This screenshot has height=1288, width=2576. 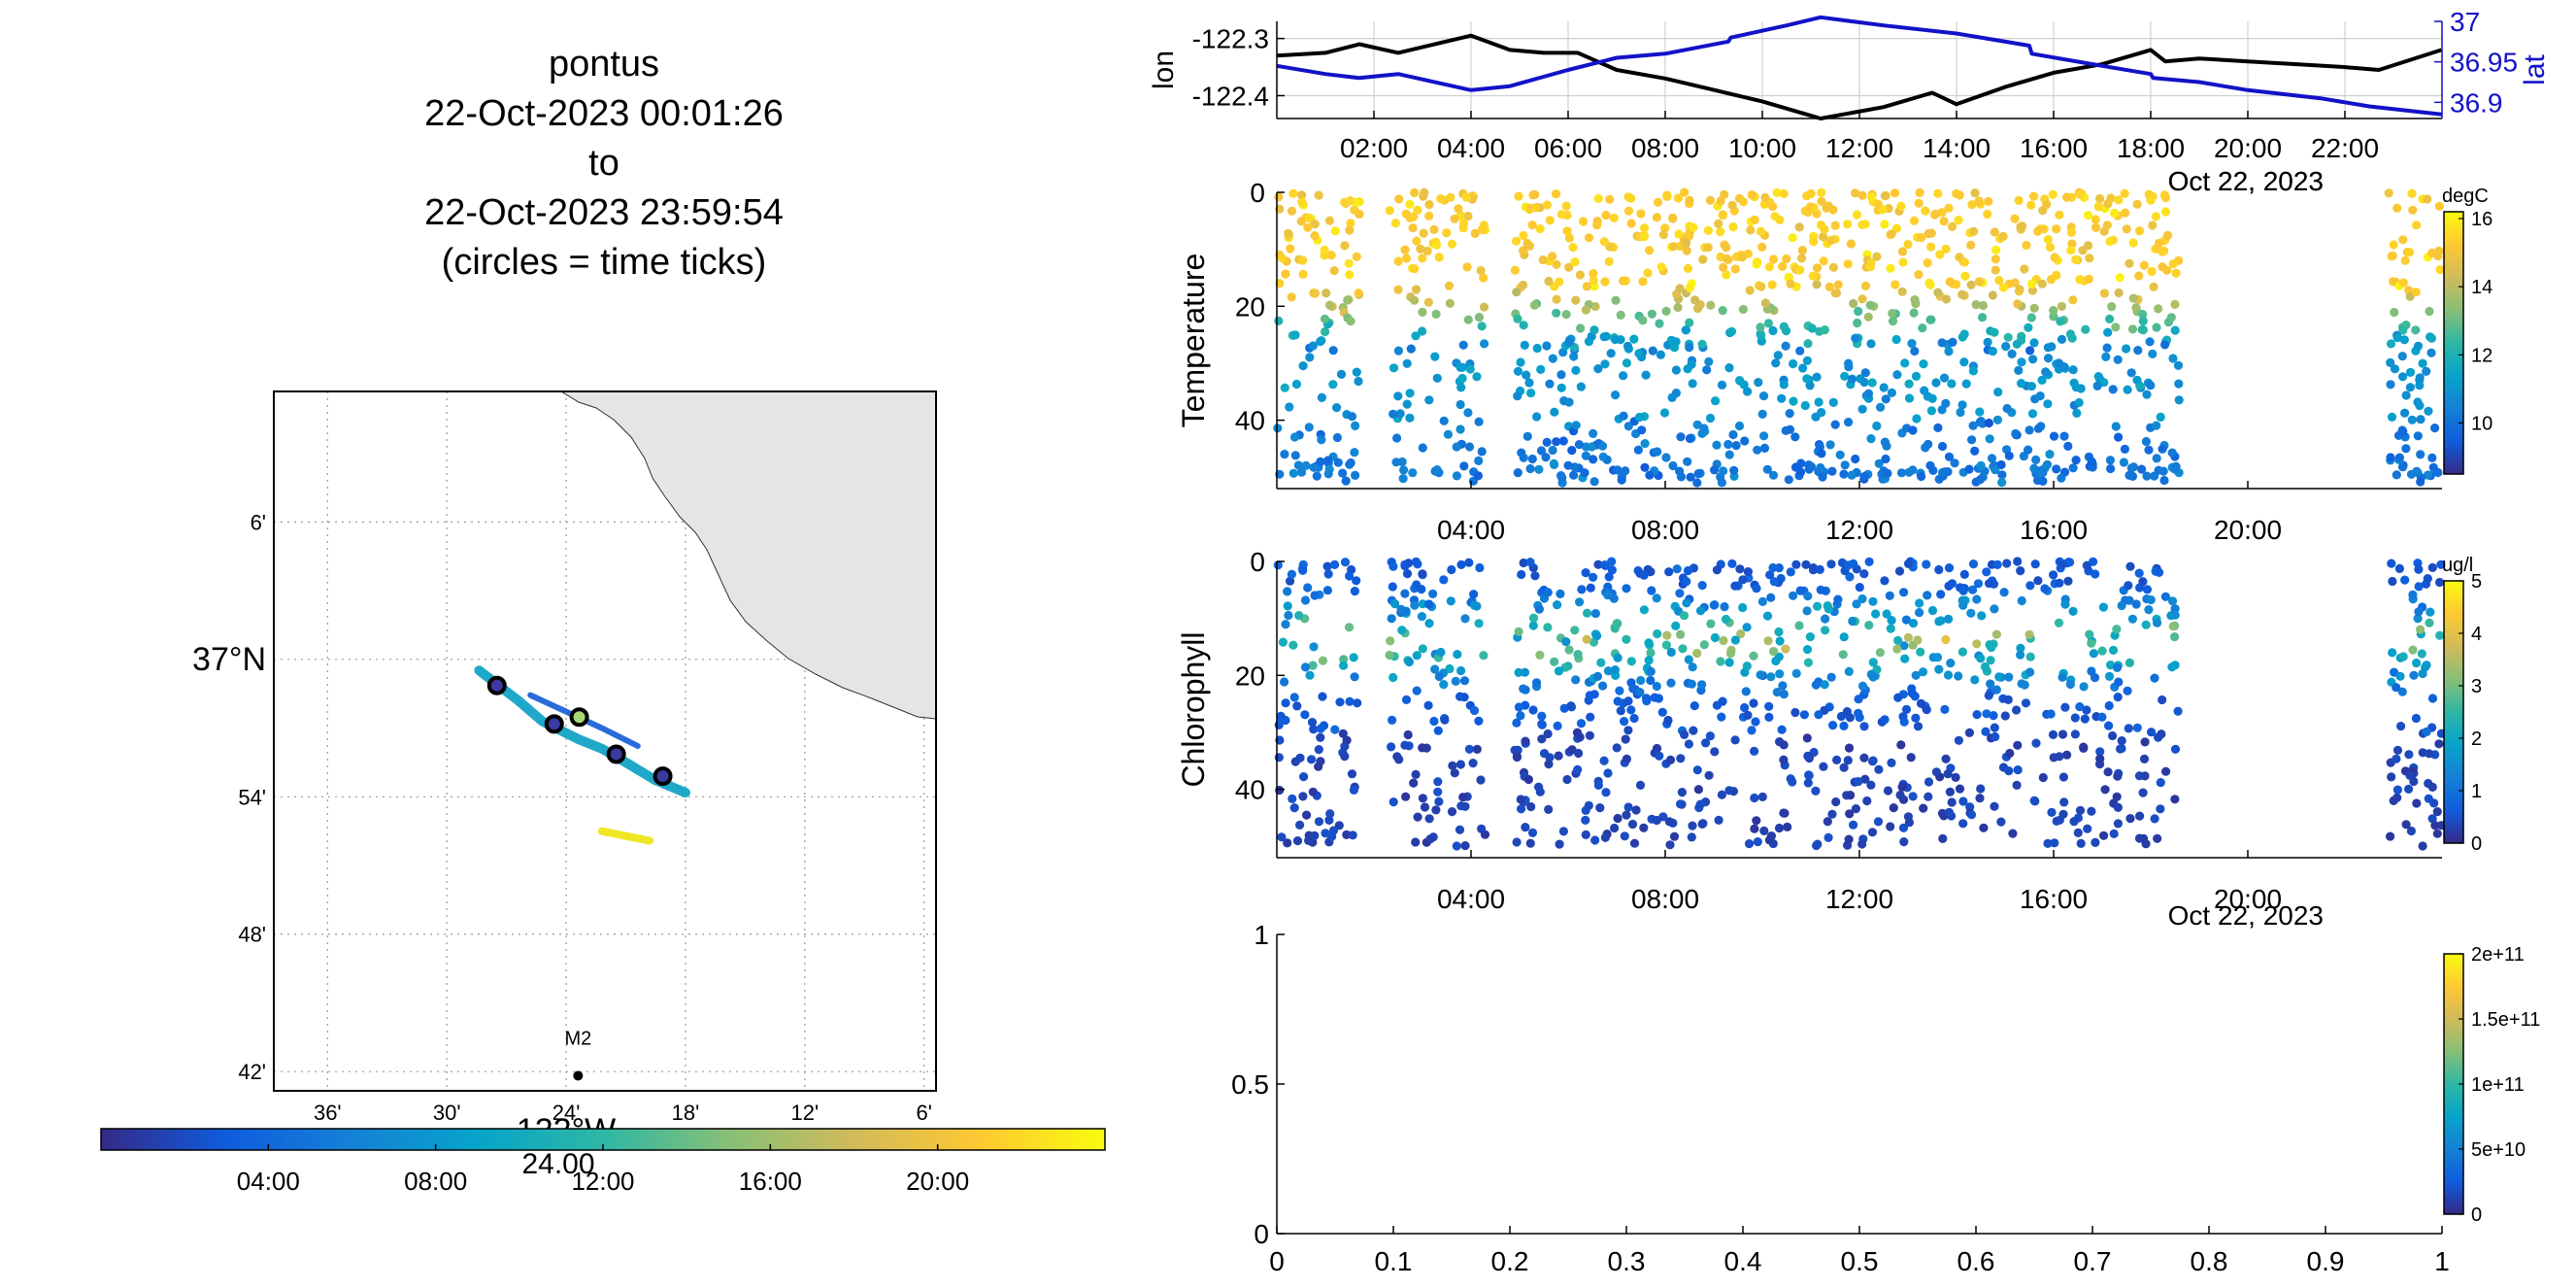 I want to click on x-tick-label: 0, so click(x=1277, y=1261).